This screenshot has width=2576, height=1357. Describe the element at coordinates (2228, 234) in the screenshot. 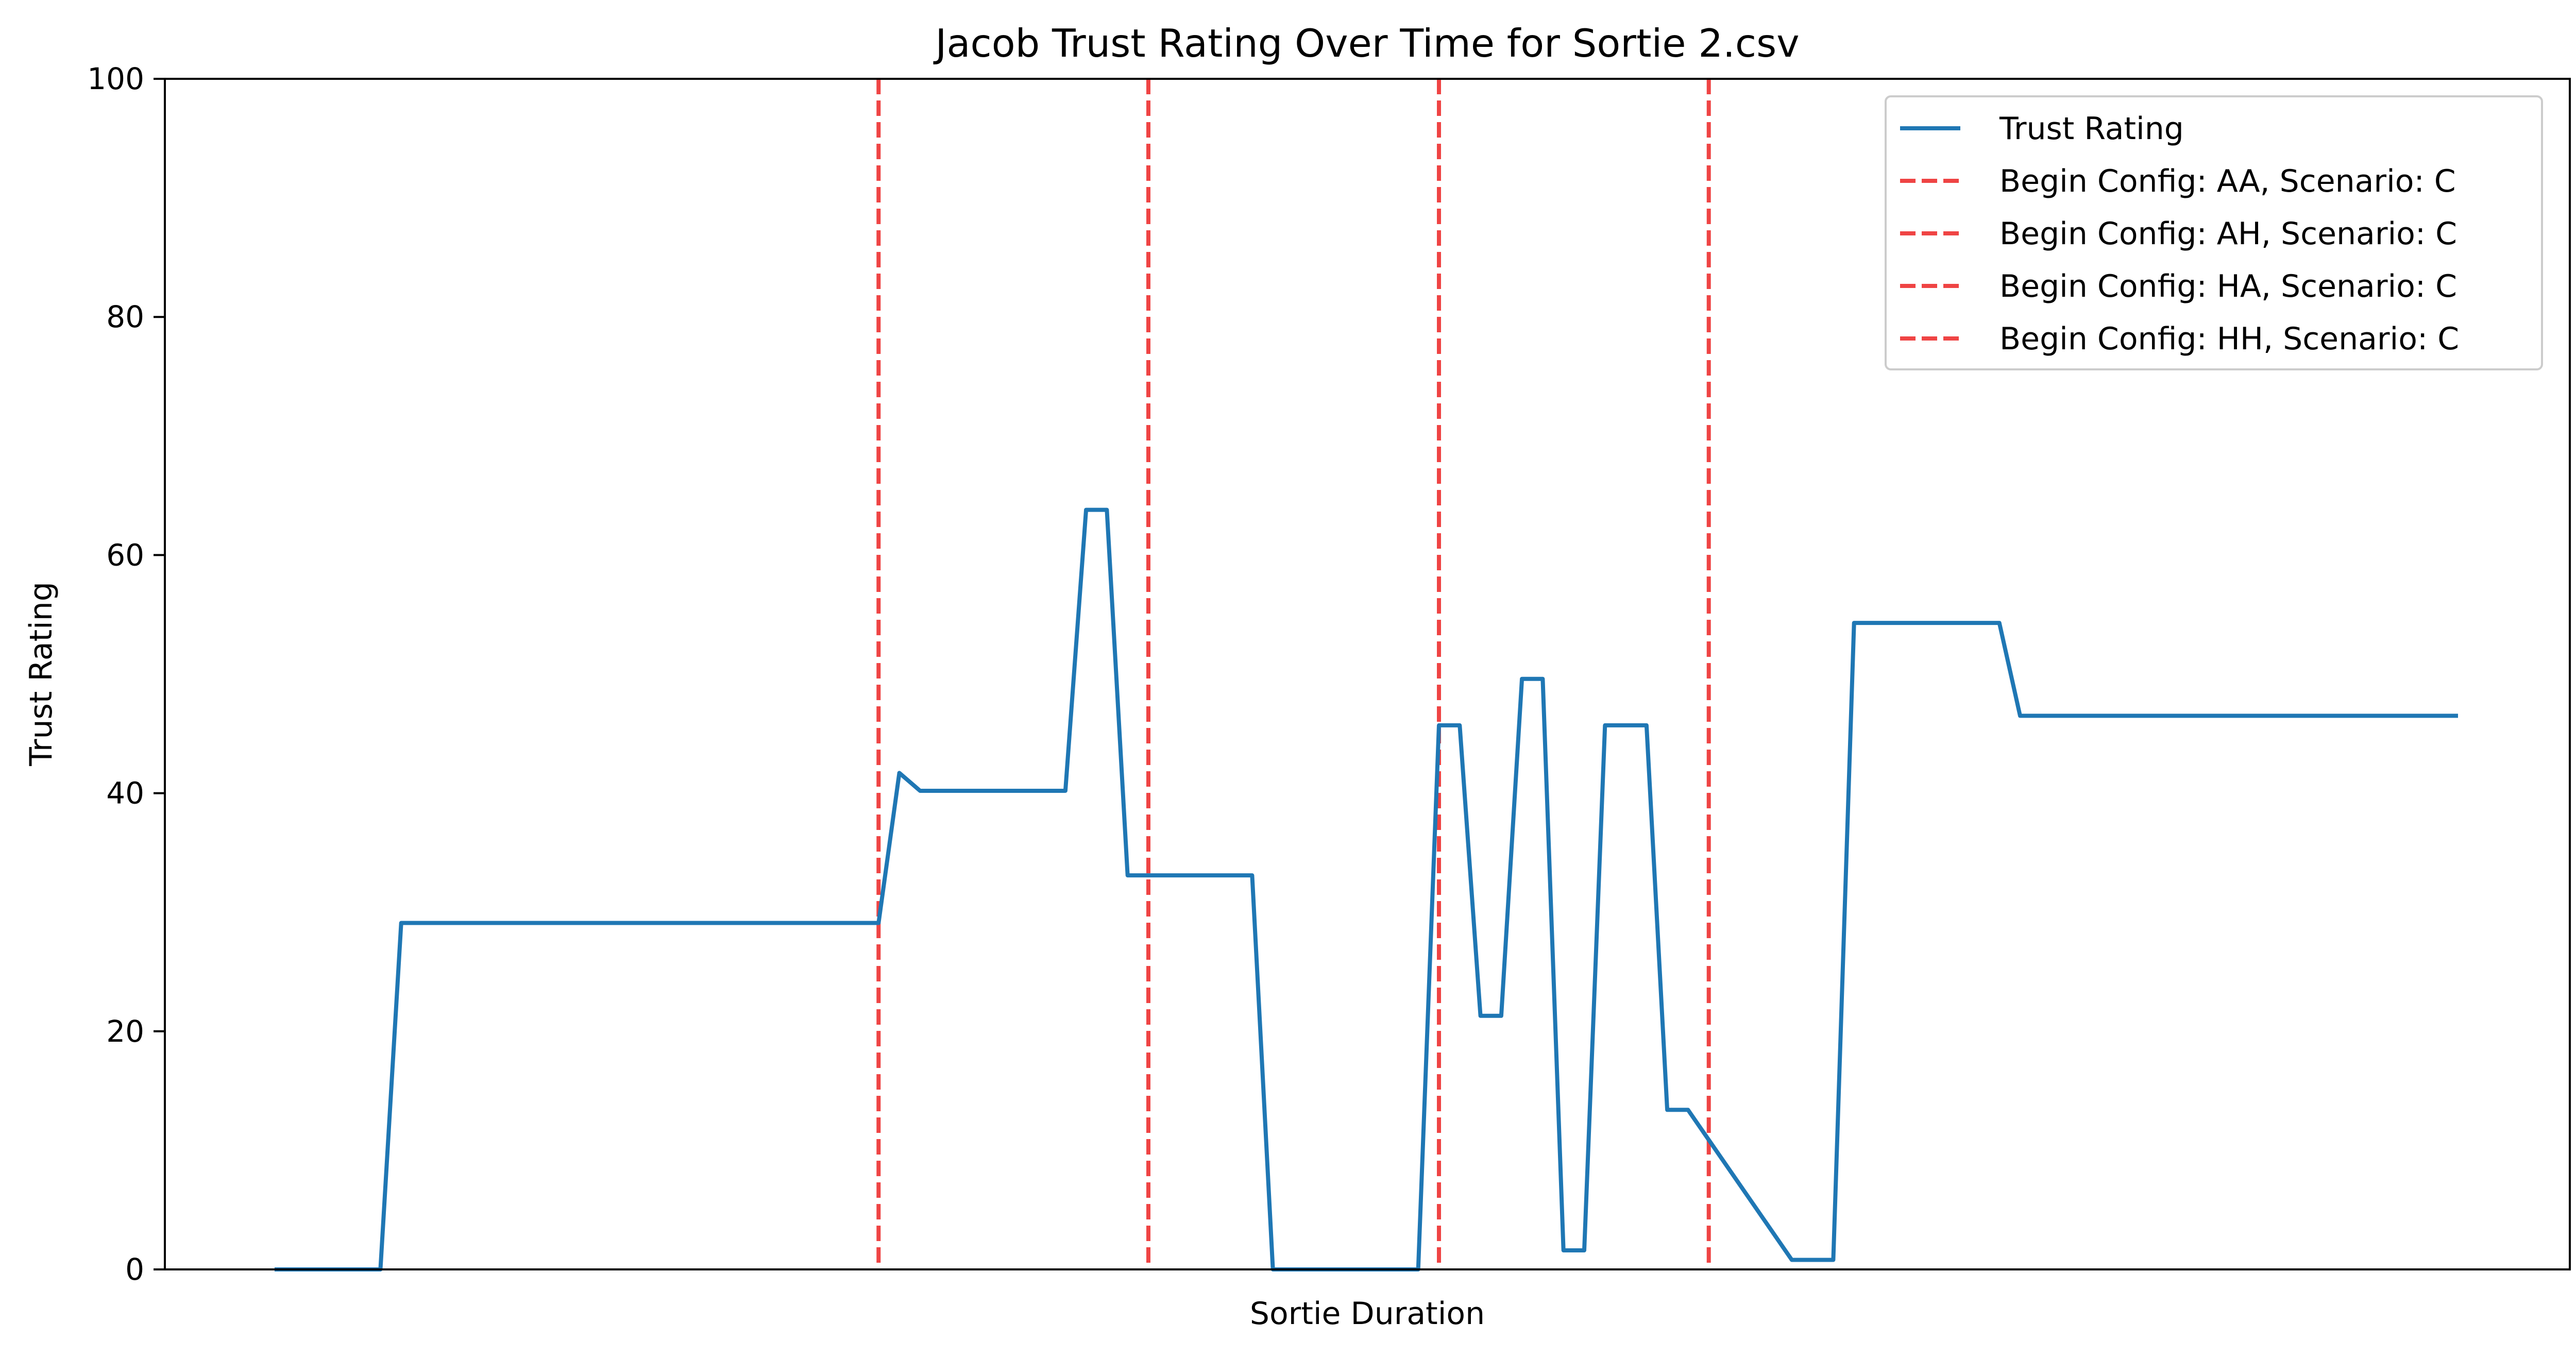

I see `legend-label-2: Begin Config: AH, Scenario: C` at that location.